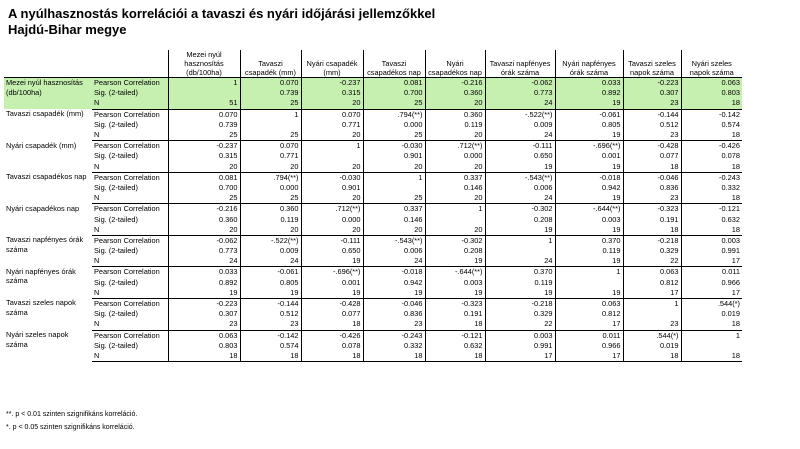 The height and width of the screenshot is (449, 800). What do you see at coordinates (588, 251) in the screenshot?
I see `value-cell: 0.119` at bounding box center [588, 251].